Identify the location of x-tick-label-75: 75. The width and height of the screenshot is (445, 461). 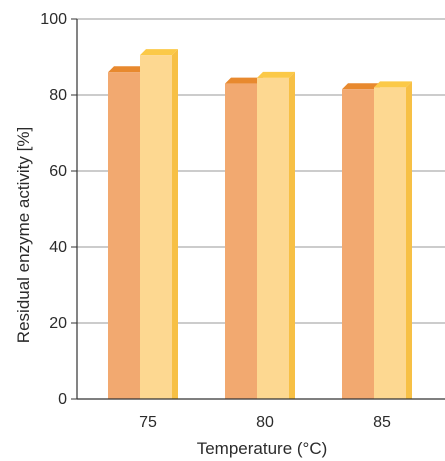
(148, 422).